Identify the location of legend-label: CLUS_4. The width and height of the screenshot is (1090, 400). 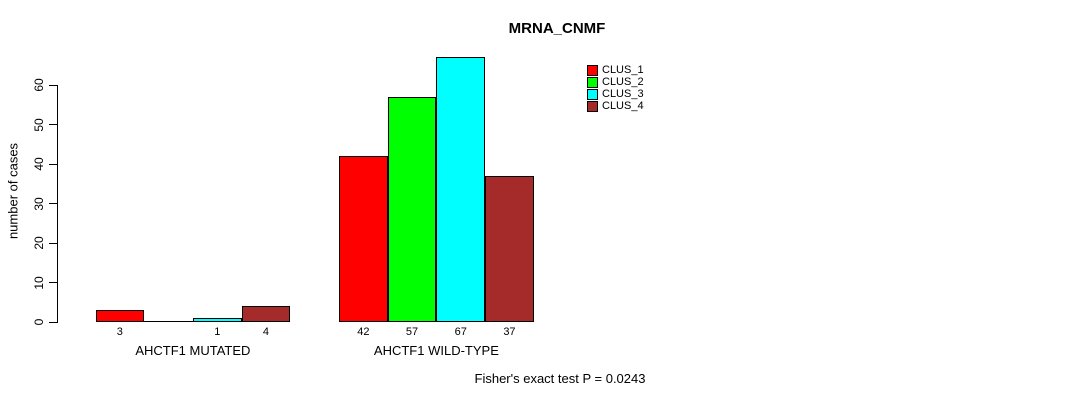
(623, 106).